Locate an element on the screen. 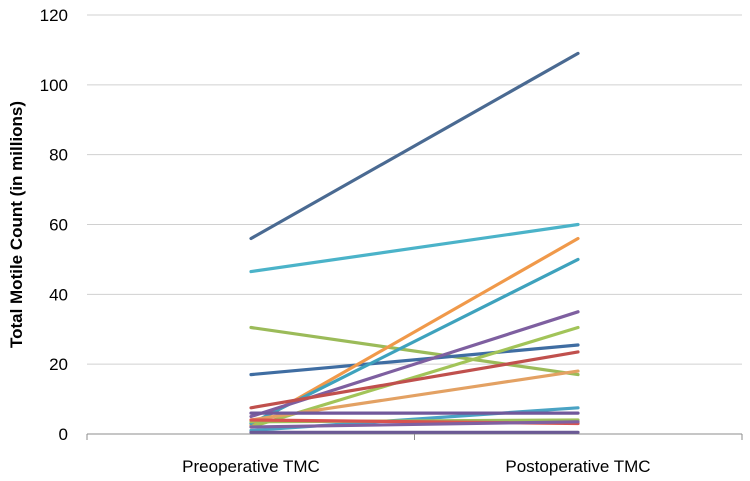 The width and height of the screenshot is (750, 481). y-axis-title: Total Motile Count (in millions) is located at coordinates (16, 224).